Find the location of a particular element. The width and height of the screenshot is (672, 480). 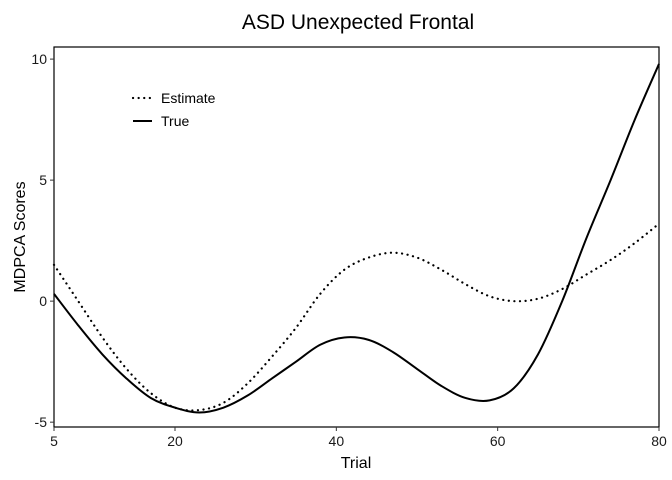

y-tick-label: 5 is located at coordinates (43, 180).